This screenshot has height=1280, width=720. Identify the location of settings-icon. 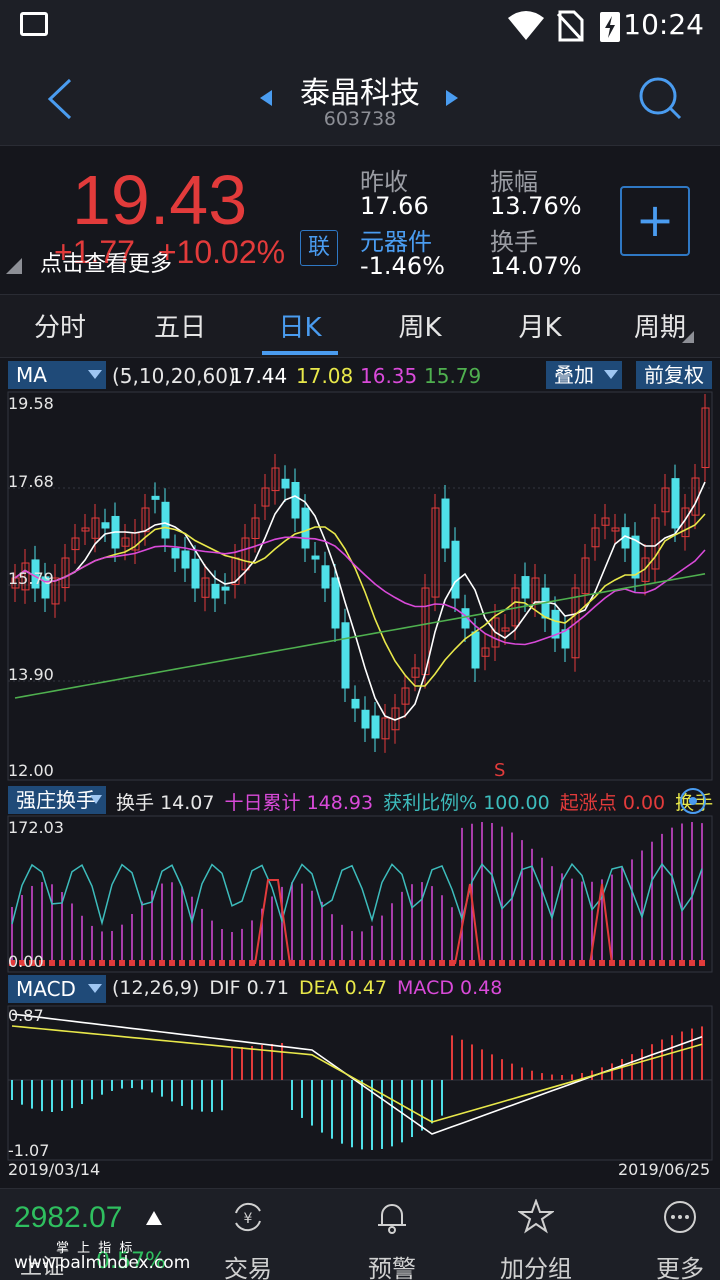
(693, 801).